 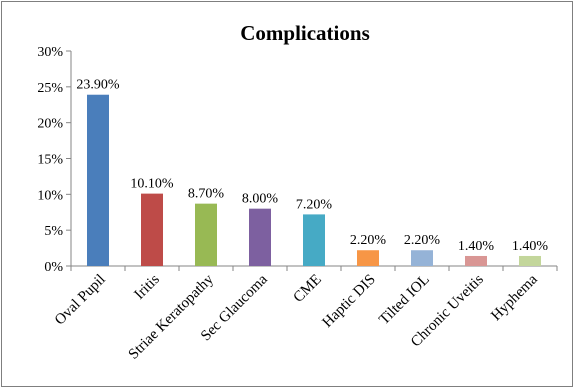 What do you see at coordinates (152, 184) in the screenshot?
I see `data-label: 10.10%` at bounding box center [152, 184].